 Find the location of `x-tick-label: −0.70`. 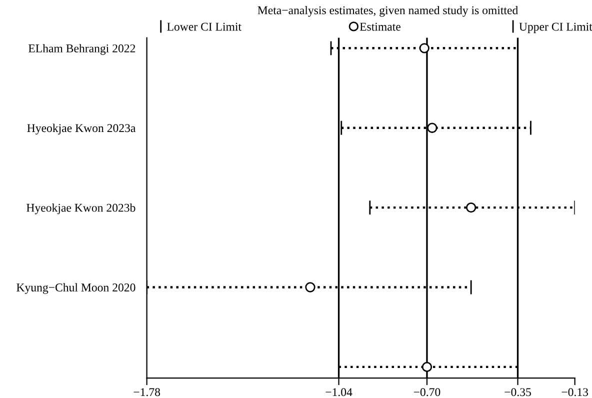

x-tick-label: −0.70 is located at coordinates (427, 392).